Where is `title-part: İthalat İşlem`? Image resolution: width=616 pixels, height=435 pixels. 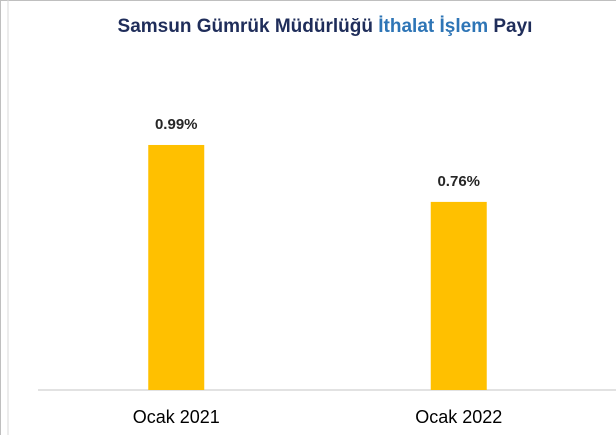
title-part: İthalat İşlem is located at coordinates (433, 26).